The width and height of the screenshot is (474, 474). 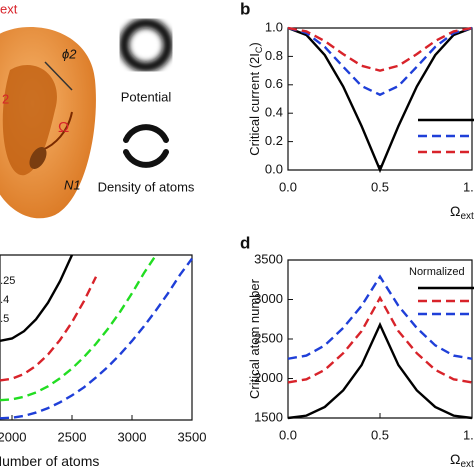 I want to click on legend-label: 0.4, so click(x=4, y=300).